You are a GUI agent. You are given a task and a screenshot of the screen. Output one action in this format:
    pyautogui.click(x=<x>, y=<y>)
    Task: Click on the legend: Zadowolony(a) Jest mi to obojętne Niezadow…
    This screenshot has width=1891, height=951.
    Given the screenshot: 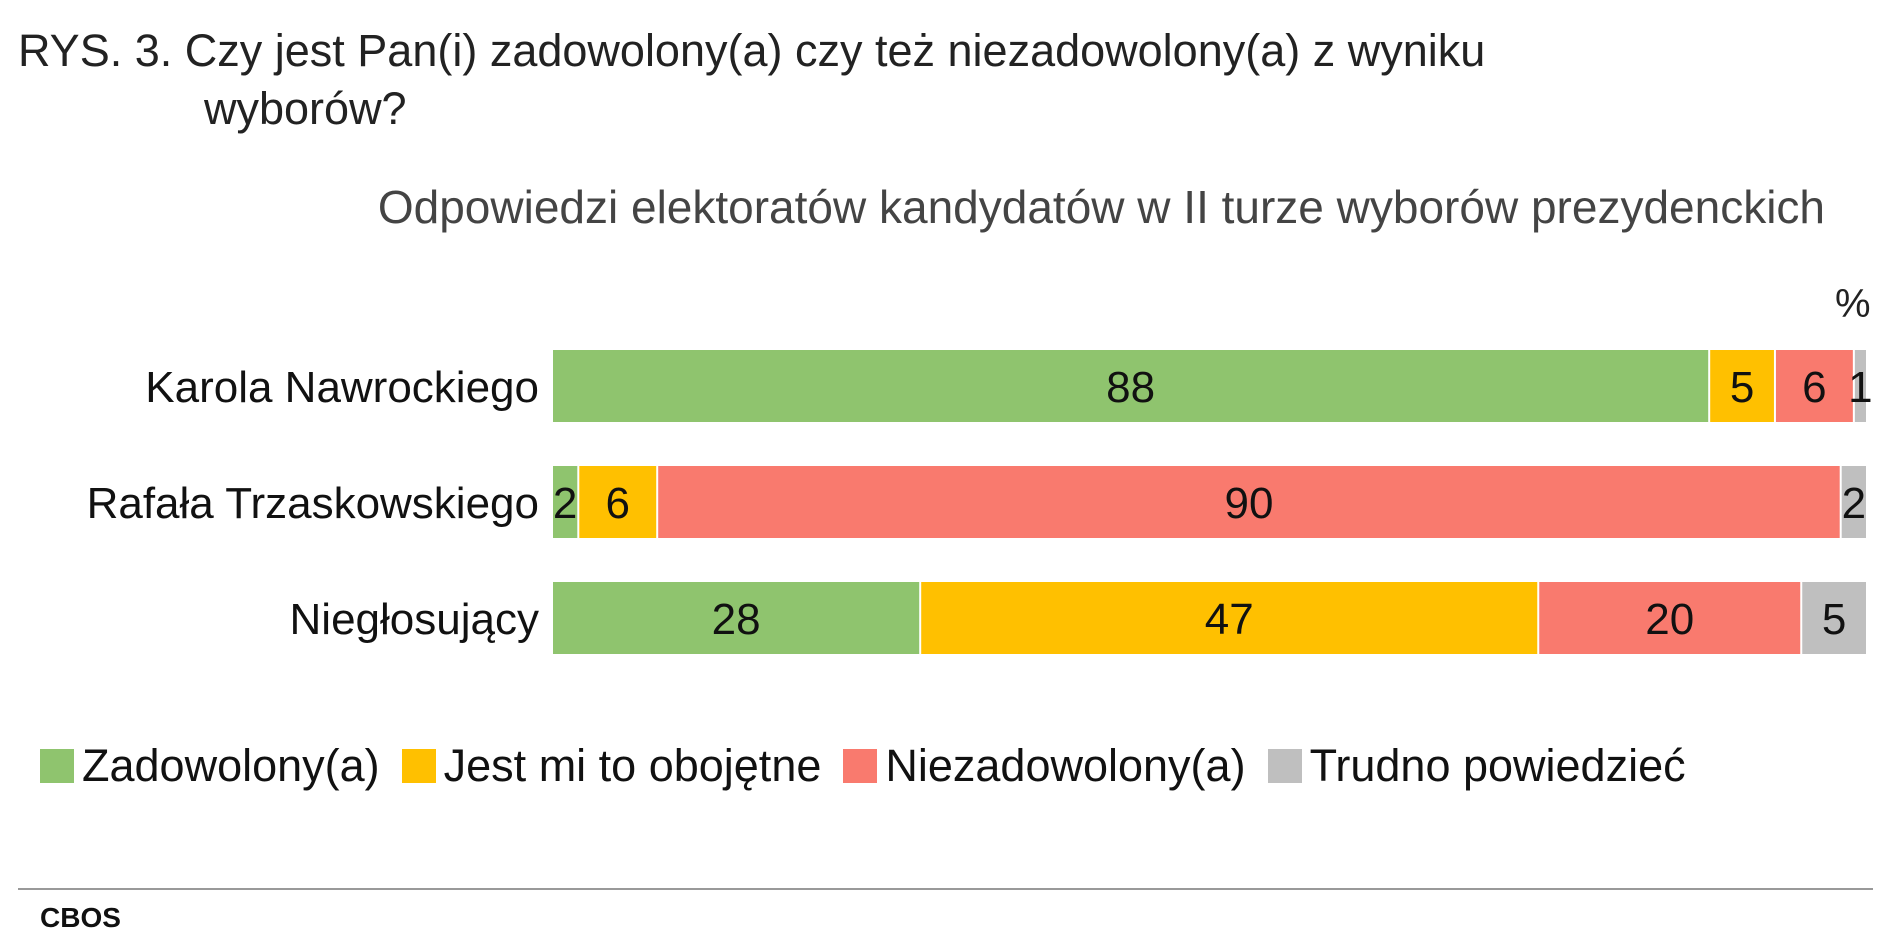 What is the action you would take?
    pyautogui.click(x=874, y=766)
    